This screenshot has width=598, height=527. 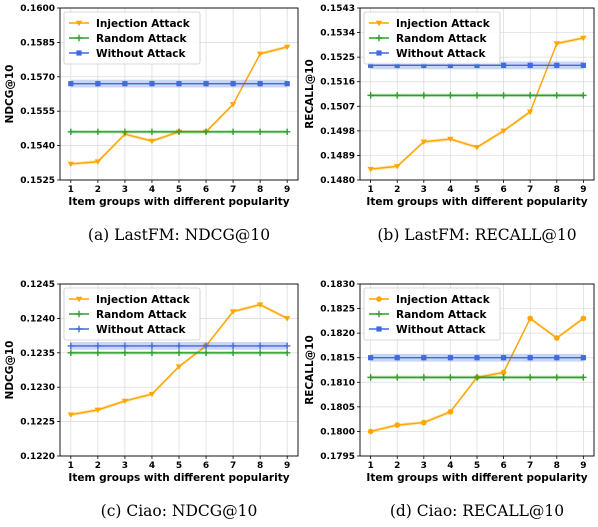 What do you see at coordinates (503, 190) in the screenshot?
I see `x-tick-label: 6` at bounding box center [503, 190].